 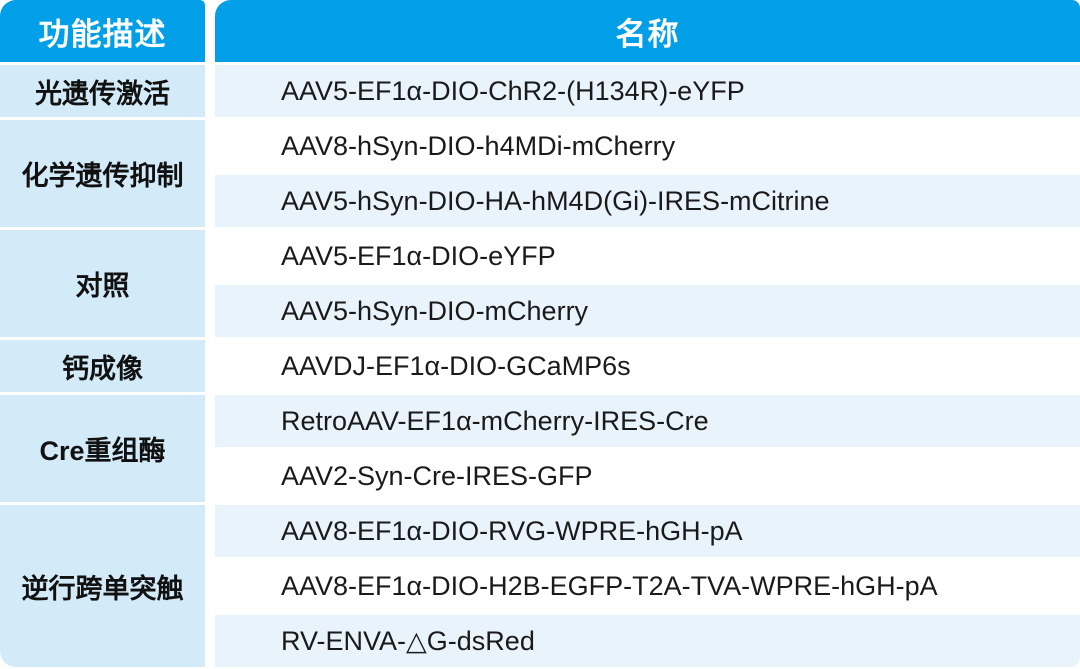 What do you see at coordinates (102, 91) in the screenshot?
I see `function-cell: 光遗传激活` at bounding box center [102, 91].